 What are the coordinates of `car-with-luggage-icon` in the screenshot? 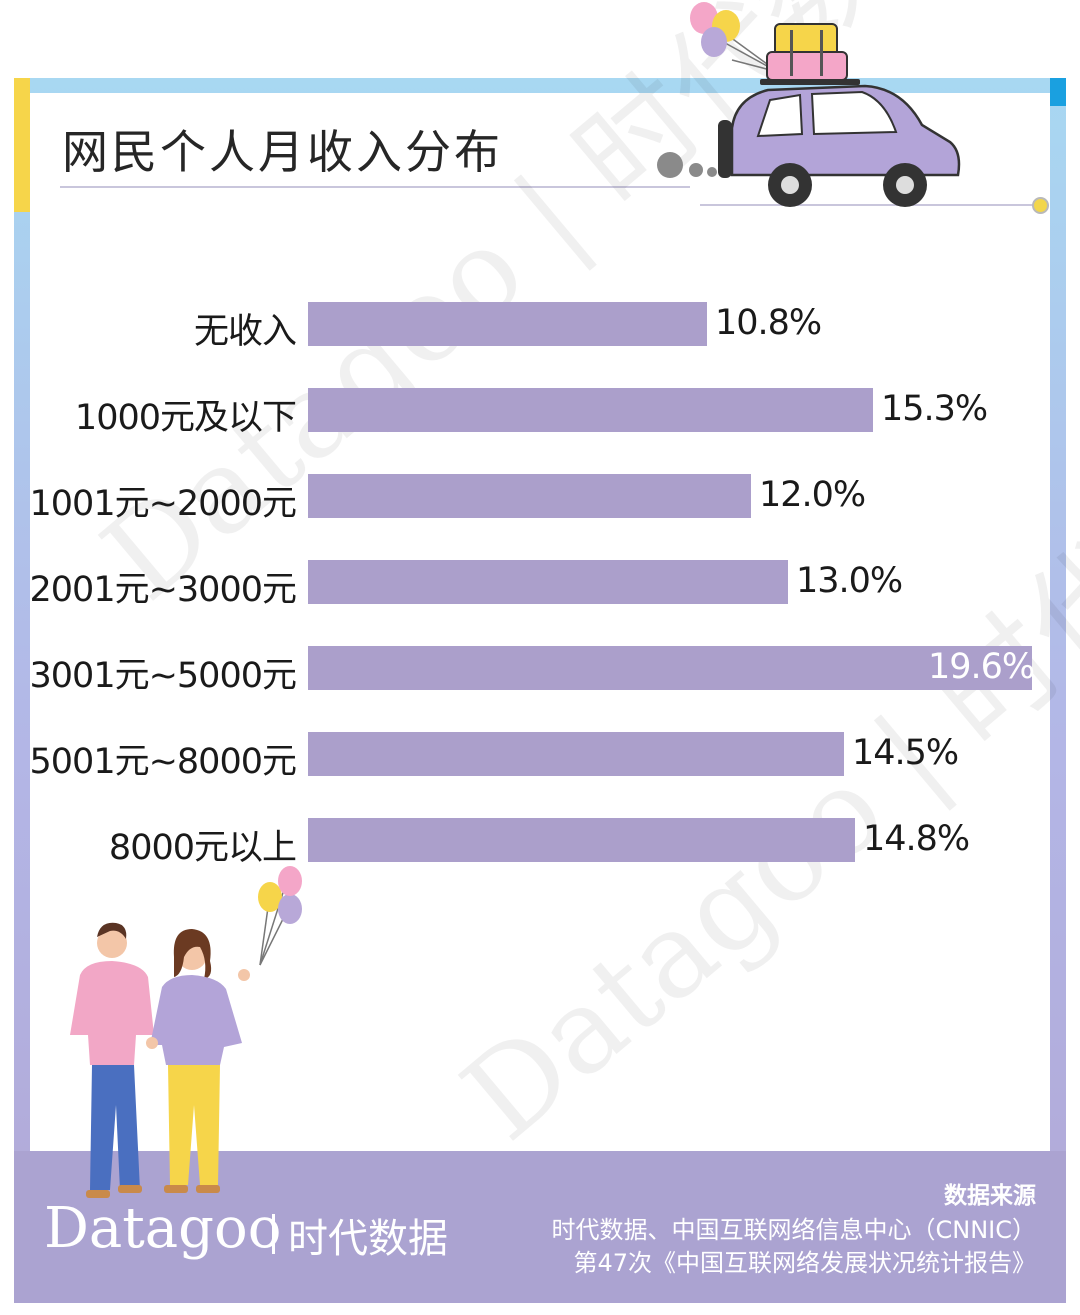 It's located at (809, 104).